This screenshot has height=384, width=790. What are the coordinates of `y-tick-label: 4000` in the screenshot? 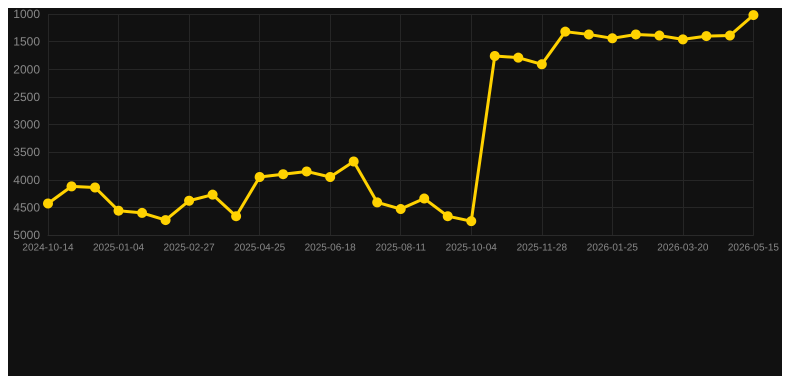 It's located at (26, 179).